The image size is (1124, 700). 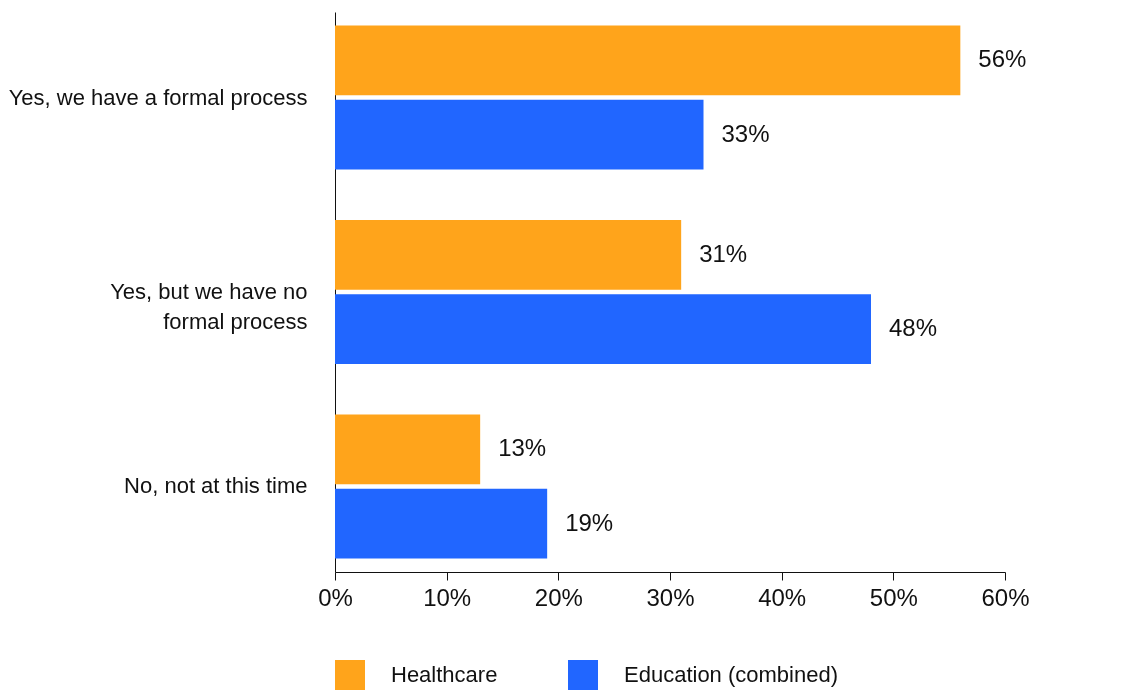 I want to click on x-tick-label: 60%, so click(x=1005, y=597).